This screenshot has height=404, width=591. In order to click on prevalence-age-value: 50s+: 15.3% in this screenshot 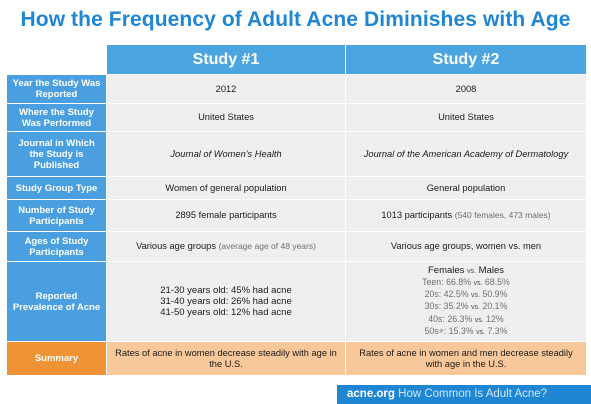, I will do `click(449, 330)`.